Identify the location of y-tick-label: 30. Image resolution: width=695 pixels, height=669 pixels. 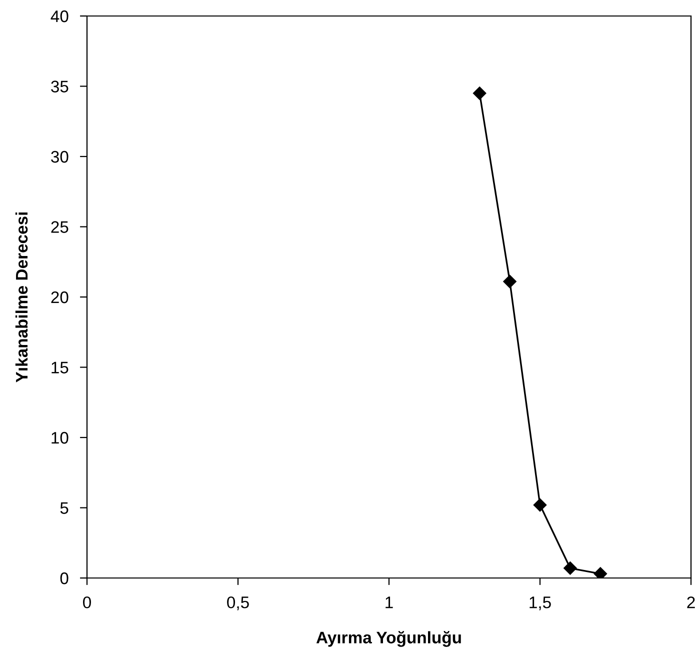
(59, 156).